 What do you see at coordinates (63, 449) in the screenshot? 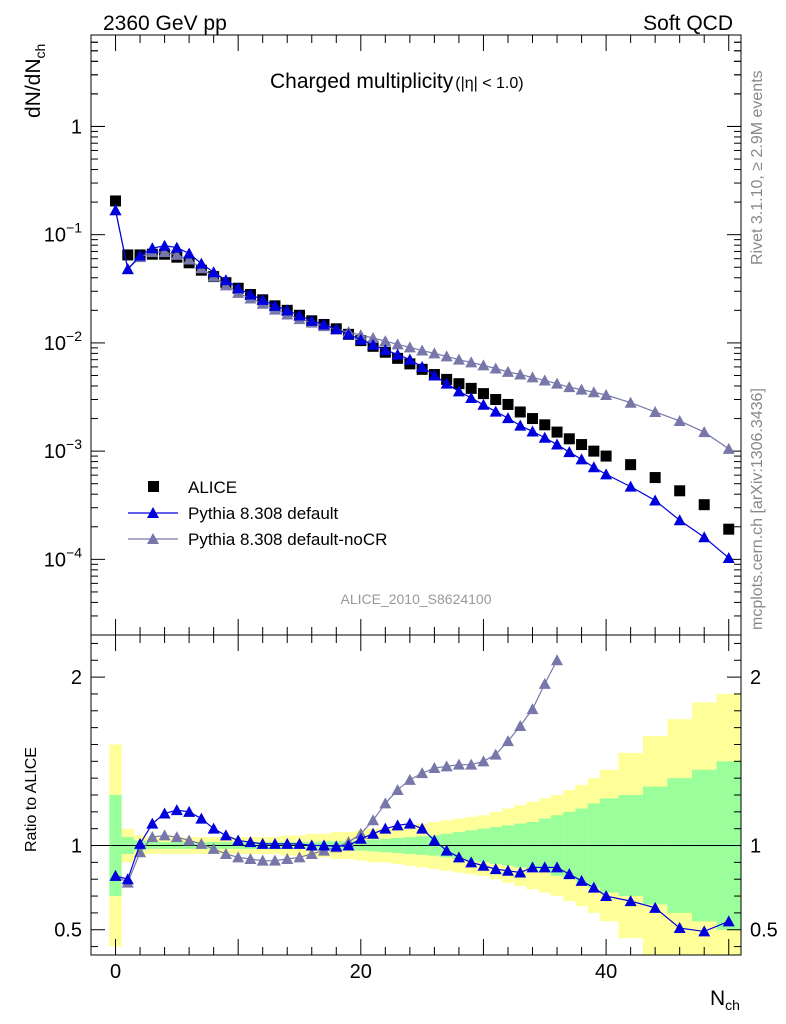
I see `main-y-tick-label: 10⁻³` at bounding box center [63, 449].